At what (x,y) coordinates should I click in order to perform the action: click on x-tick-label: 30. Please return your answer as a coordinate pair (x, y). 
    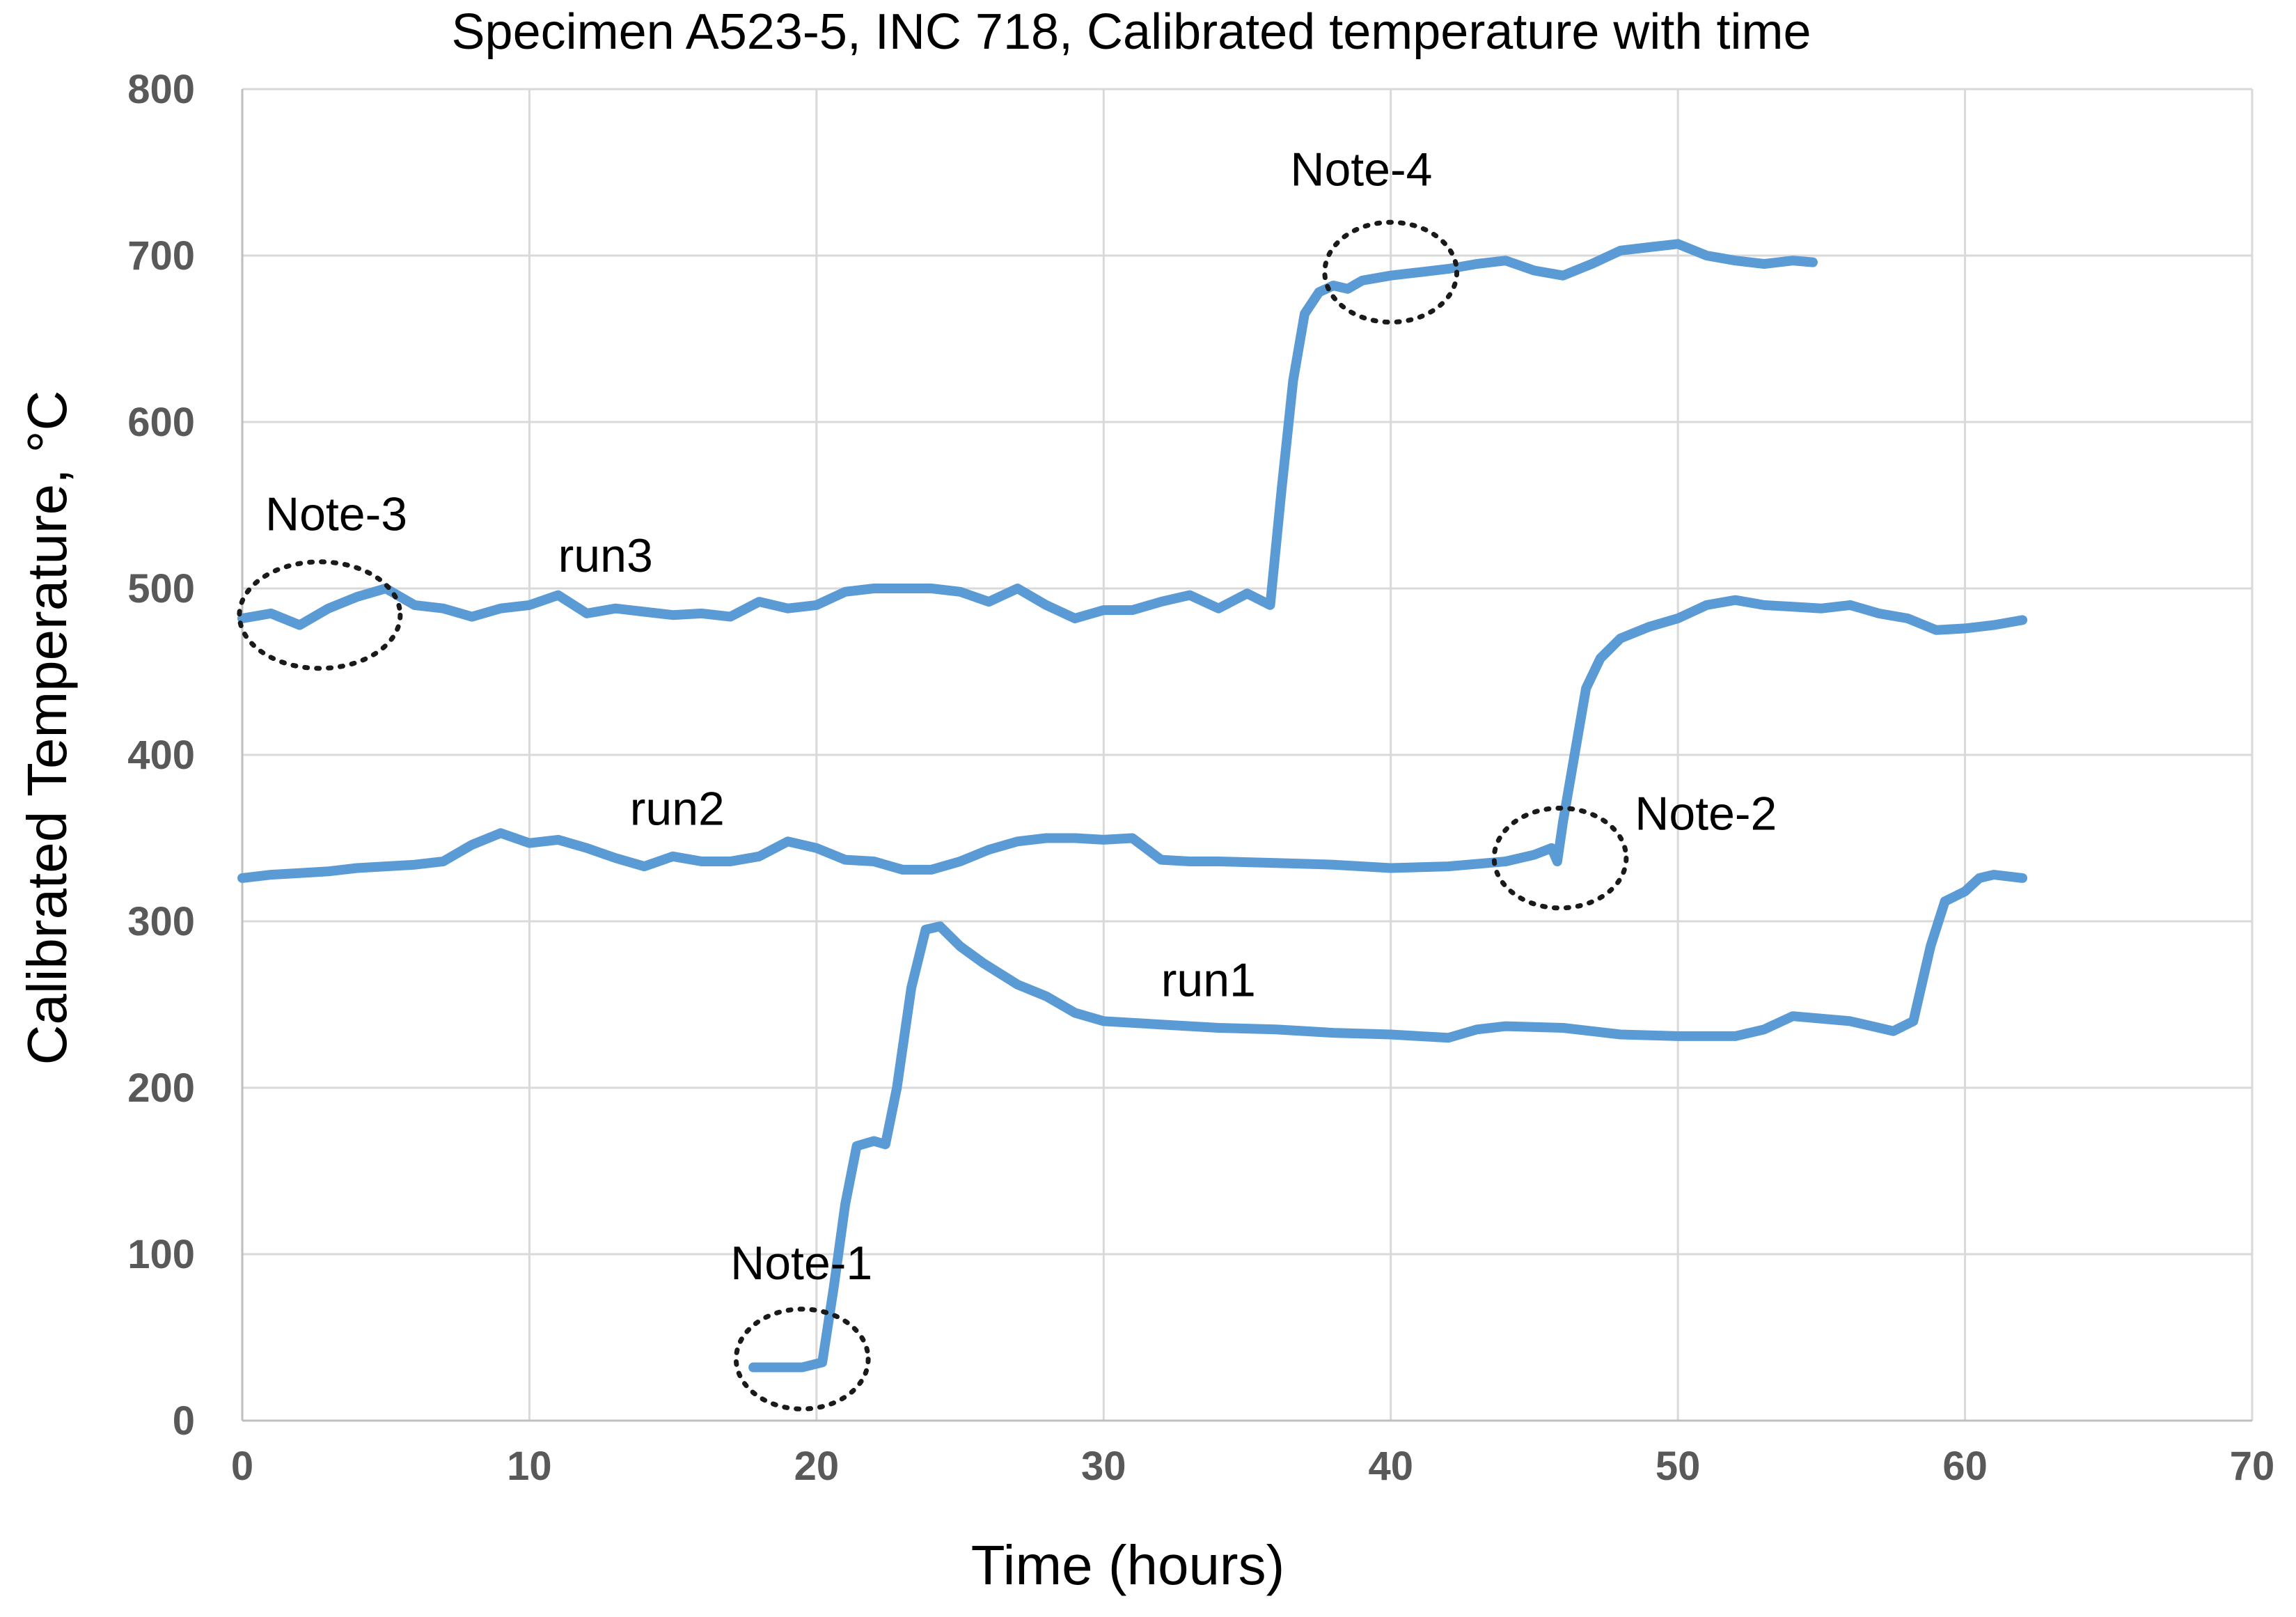
    Looking at the image, I should click on (1103, 1466).